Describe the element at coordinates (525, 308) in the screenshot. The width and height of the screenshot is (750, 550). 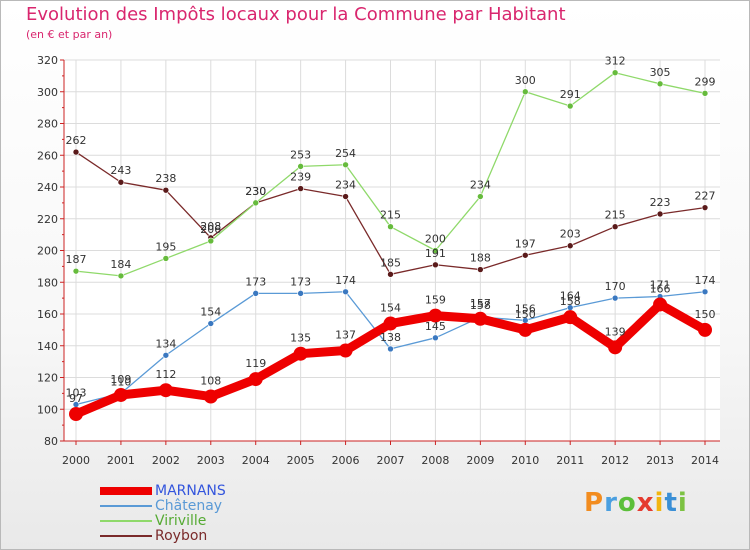
I see `data-label-chtenay: 156` at that location.